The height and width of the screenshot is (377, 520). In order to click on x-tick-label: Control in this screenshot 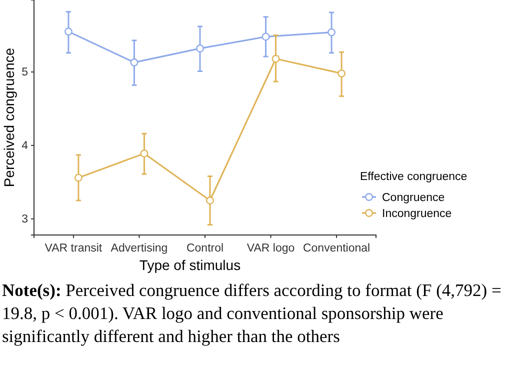, I will do `click(205, 248)`.